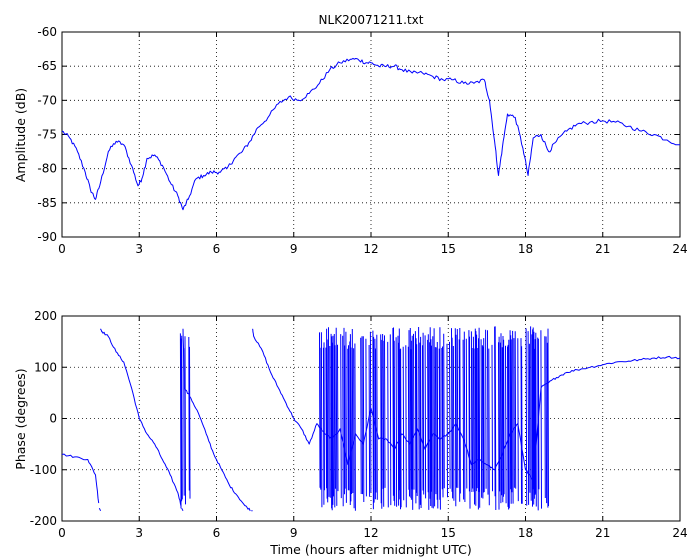 Image resolution: width=693 pixels, height=560 pixels. I want to click on y-tick-label: -65, so click(47, 66).